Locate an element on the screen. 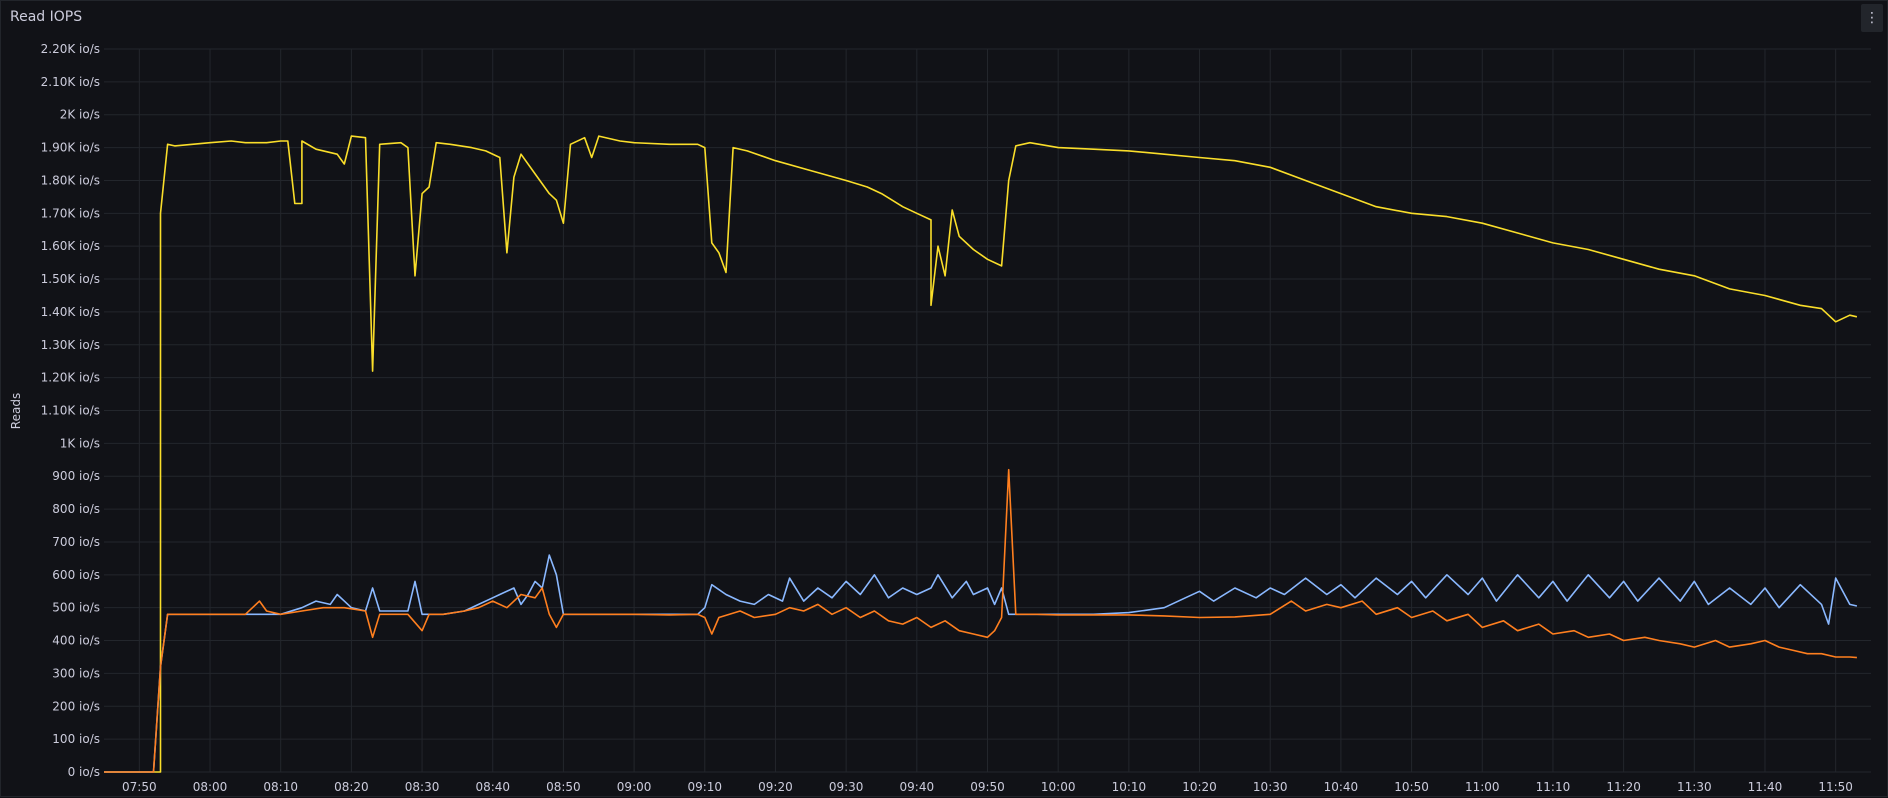 This screenshot has height=798, width=1888. y-tick-label: 700 io/s is located at coordinates (76, 542).